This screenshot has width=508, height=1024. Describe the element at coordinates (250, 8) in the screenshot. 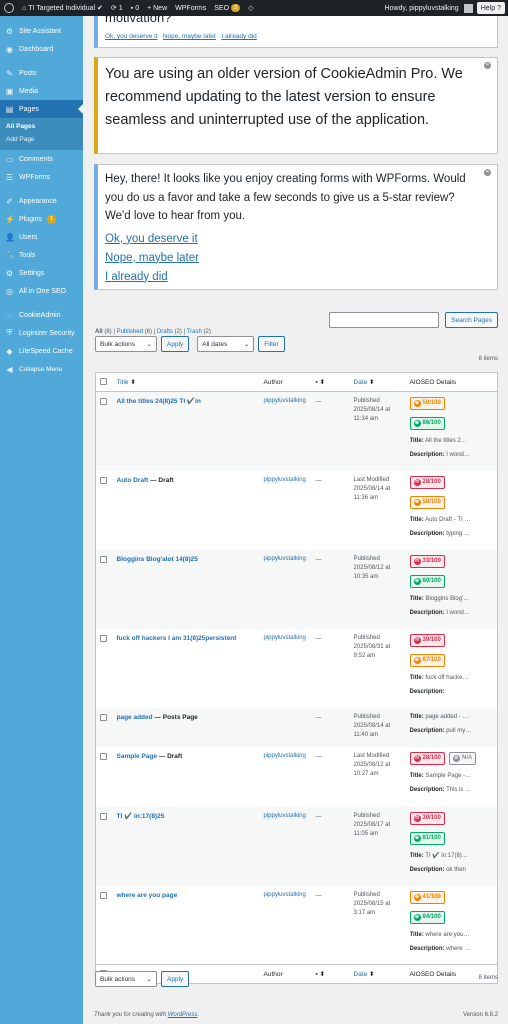

I see `litespeed-menu: ◇` at that location.